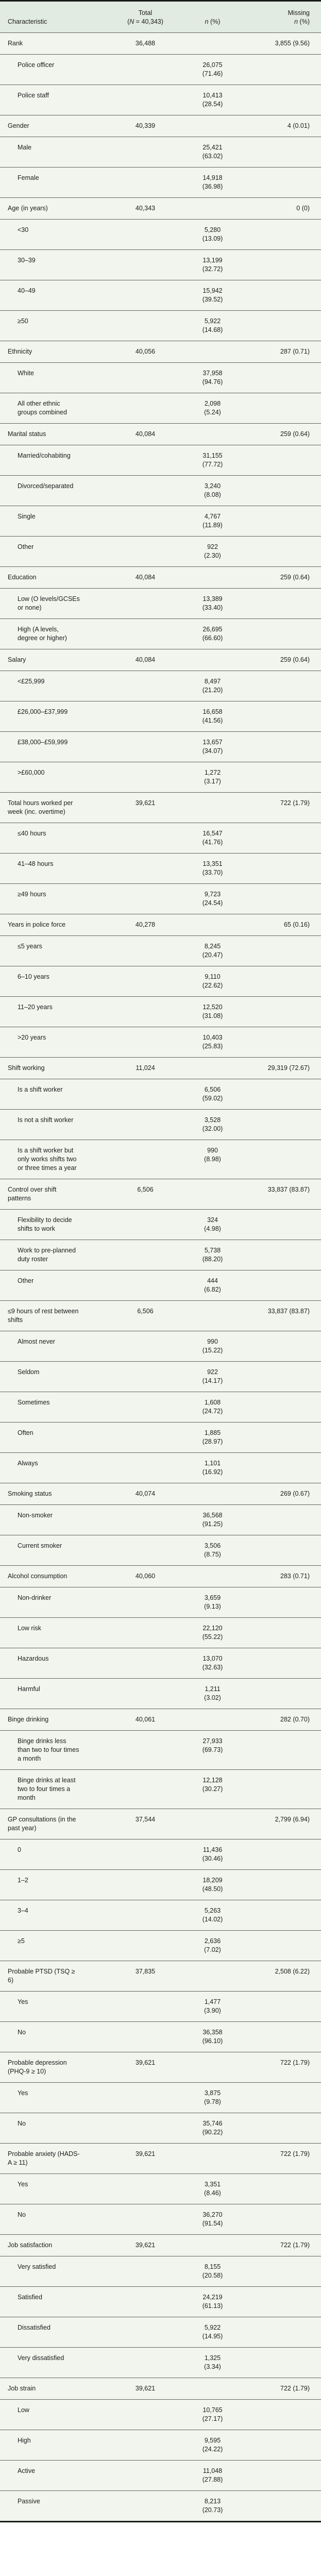 The image size is (321, 2576). Describe the element at coordinates (213, 894) in the screenshot. I see `n-value: 9,723` at that location.